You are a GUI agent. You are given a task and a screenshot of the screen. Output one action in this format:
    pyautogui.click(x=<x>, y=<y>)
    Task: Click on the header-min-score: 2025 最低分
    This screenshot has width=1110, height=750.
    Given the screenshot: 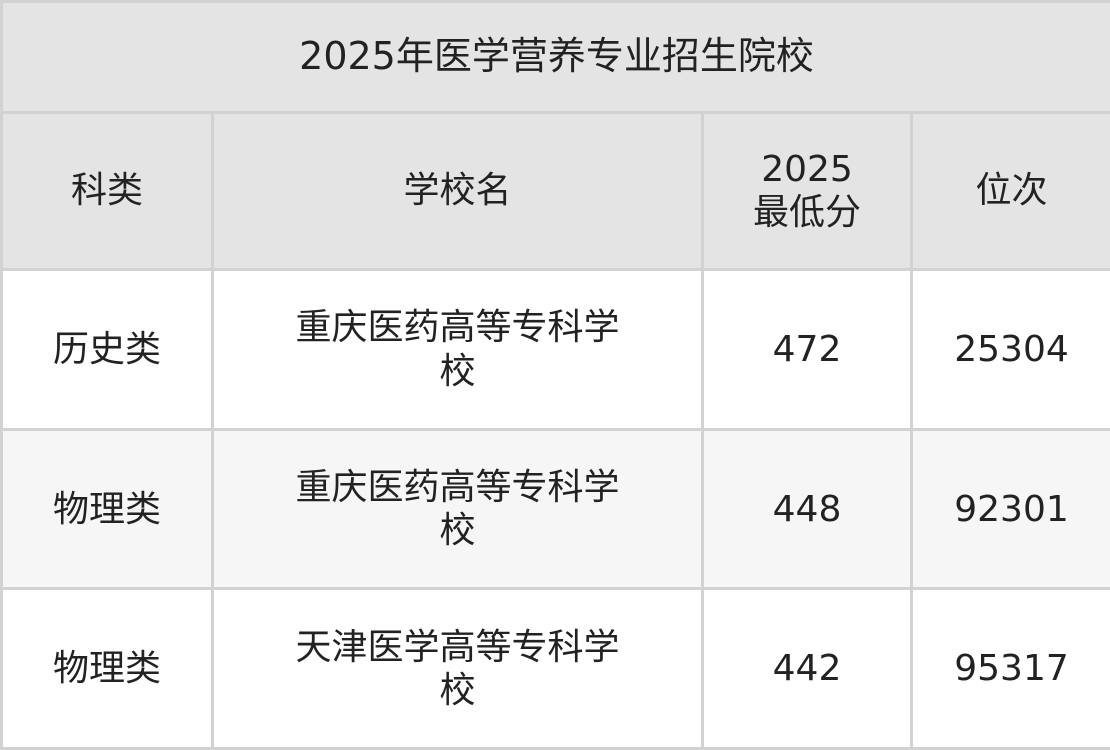 What is the action you would take?
    pyautogui.click(x=807, y=191)
    